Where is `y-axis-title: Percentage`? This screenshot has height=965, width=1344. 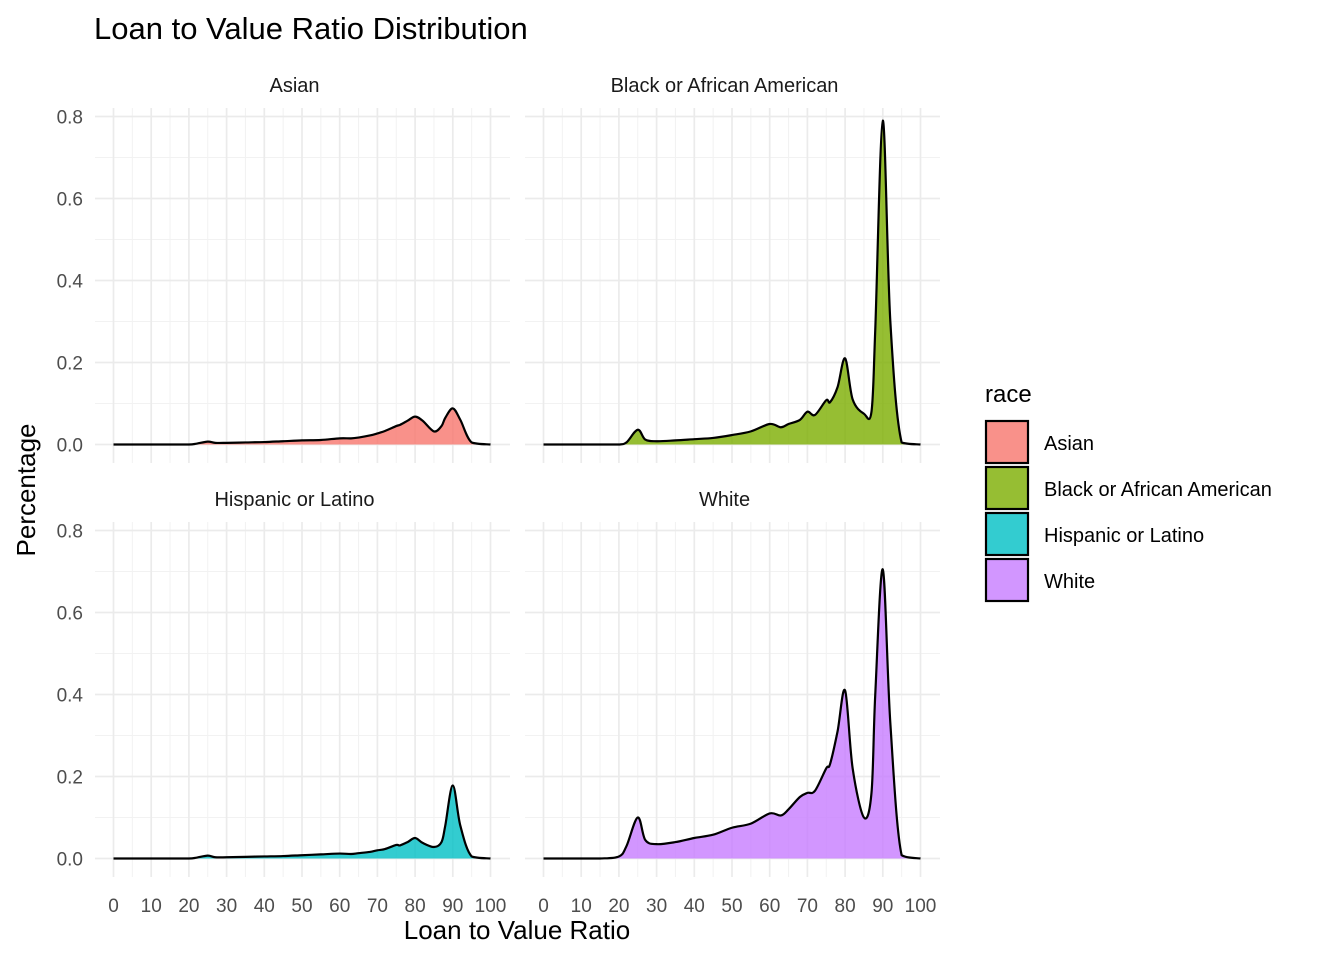
y-axis-title: Percentage is located at coordinates (26, 490).